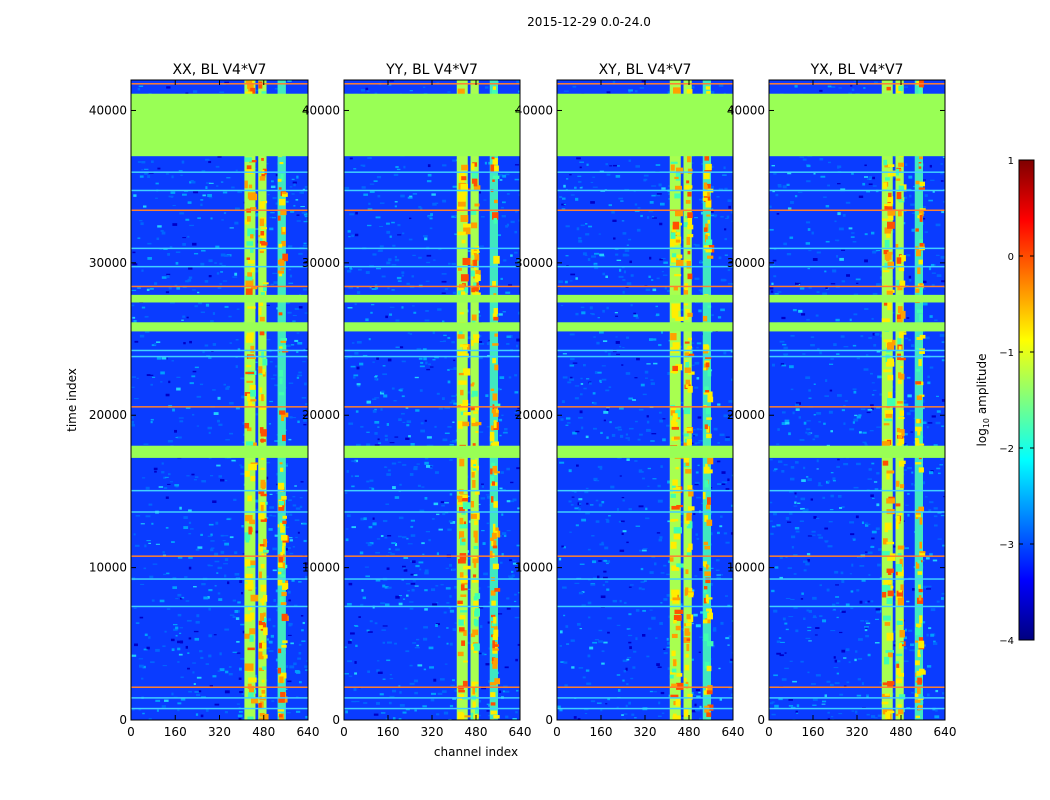  Describe the element at coordinates (645, 248) in the screenshot. I see `rfi-row` at that location.